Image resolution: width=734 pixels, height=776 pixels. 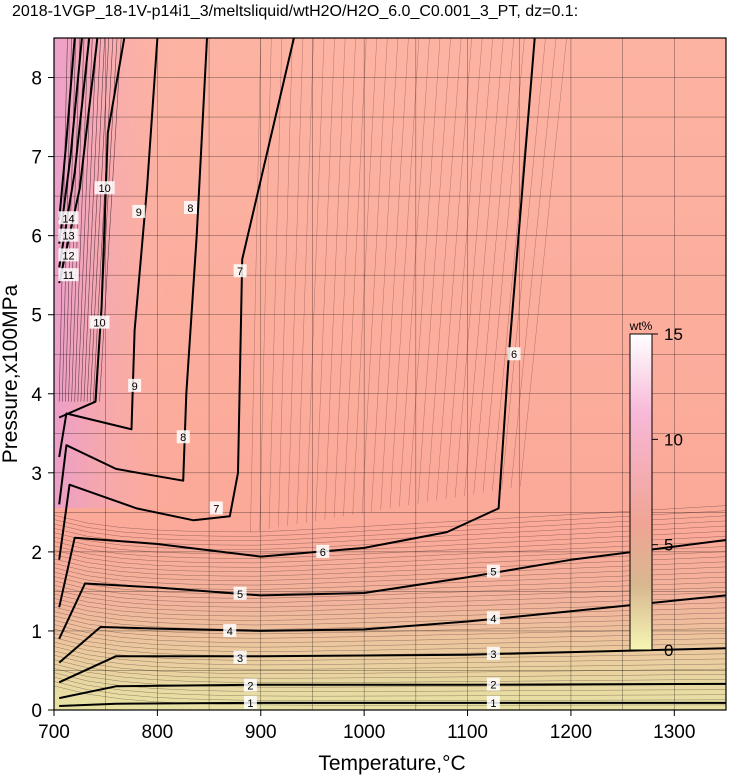 What do you see at coordinates (364, 732) in the screenshot?
I see `x-tick-label: 1000` at bounding box center [364, 732].